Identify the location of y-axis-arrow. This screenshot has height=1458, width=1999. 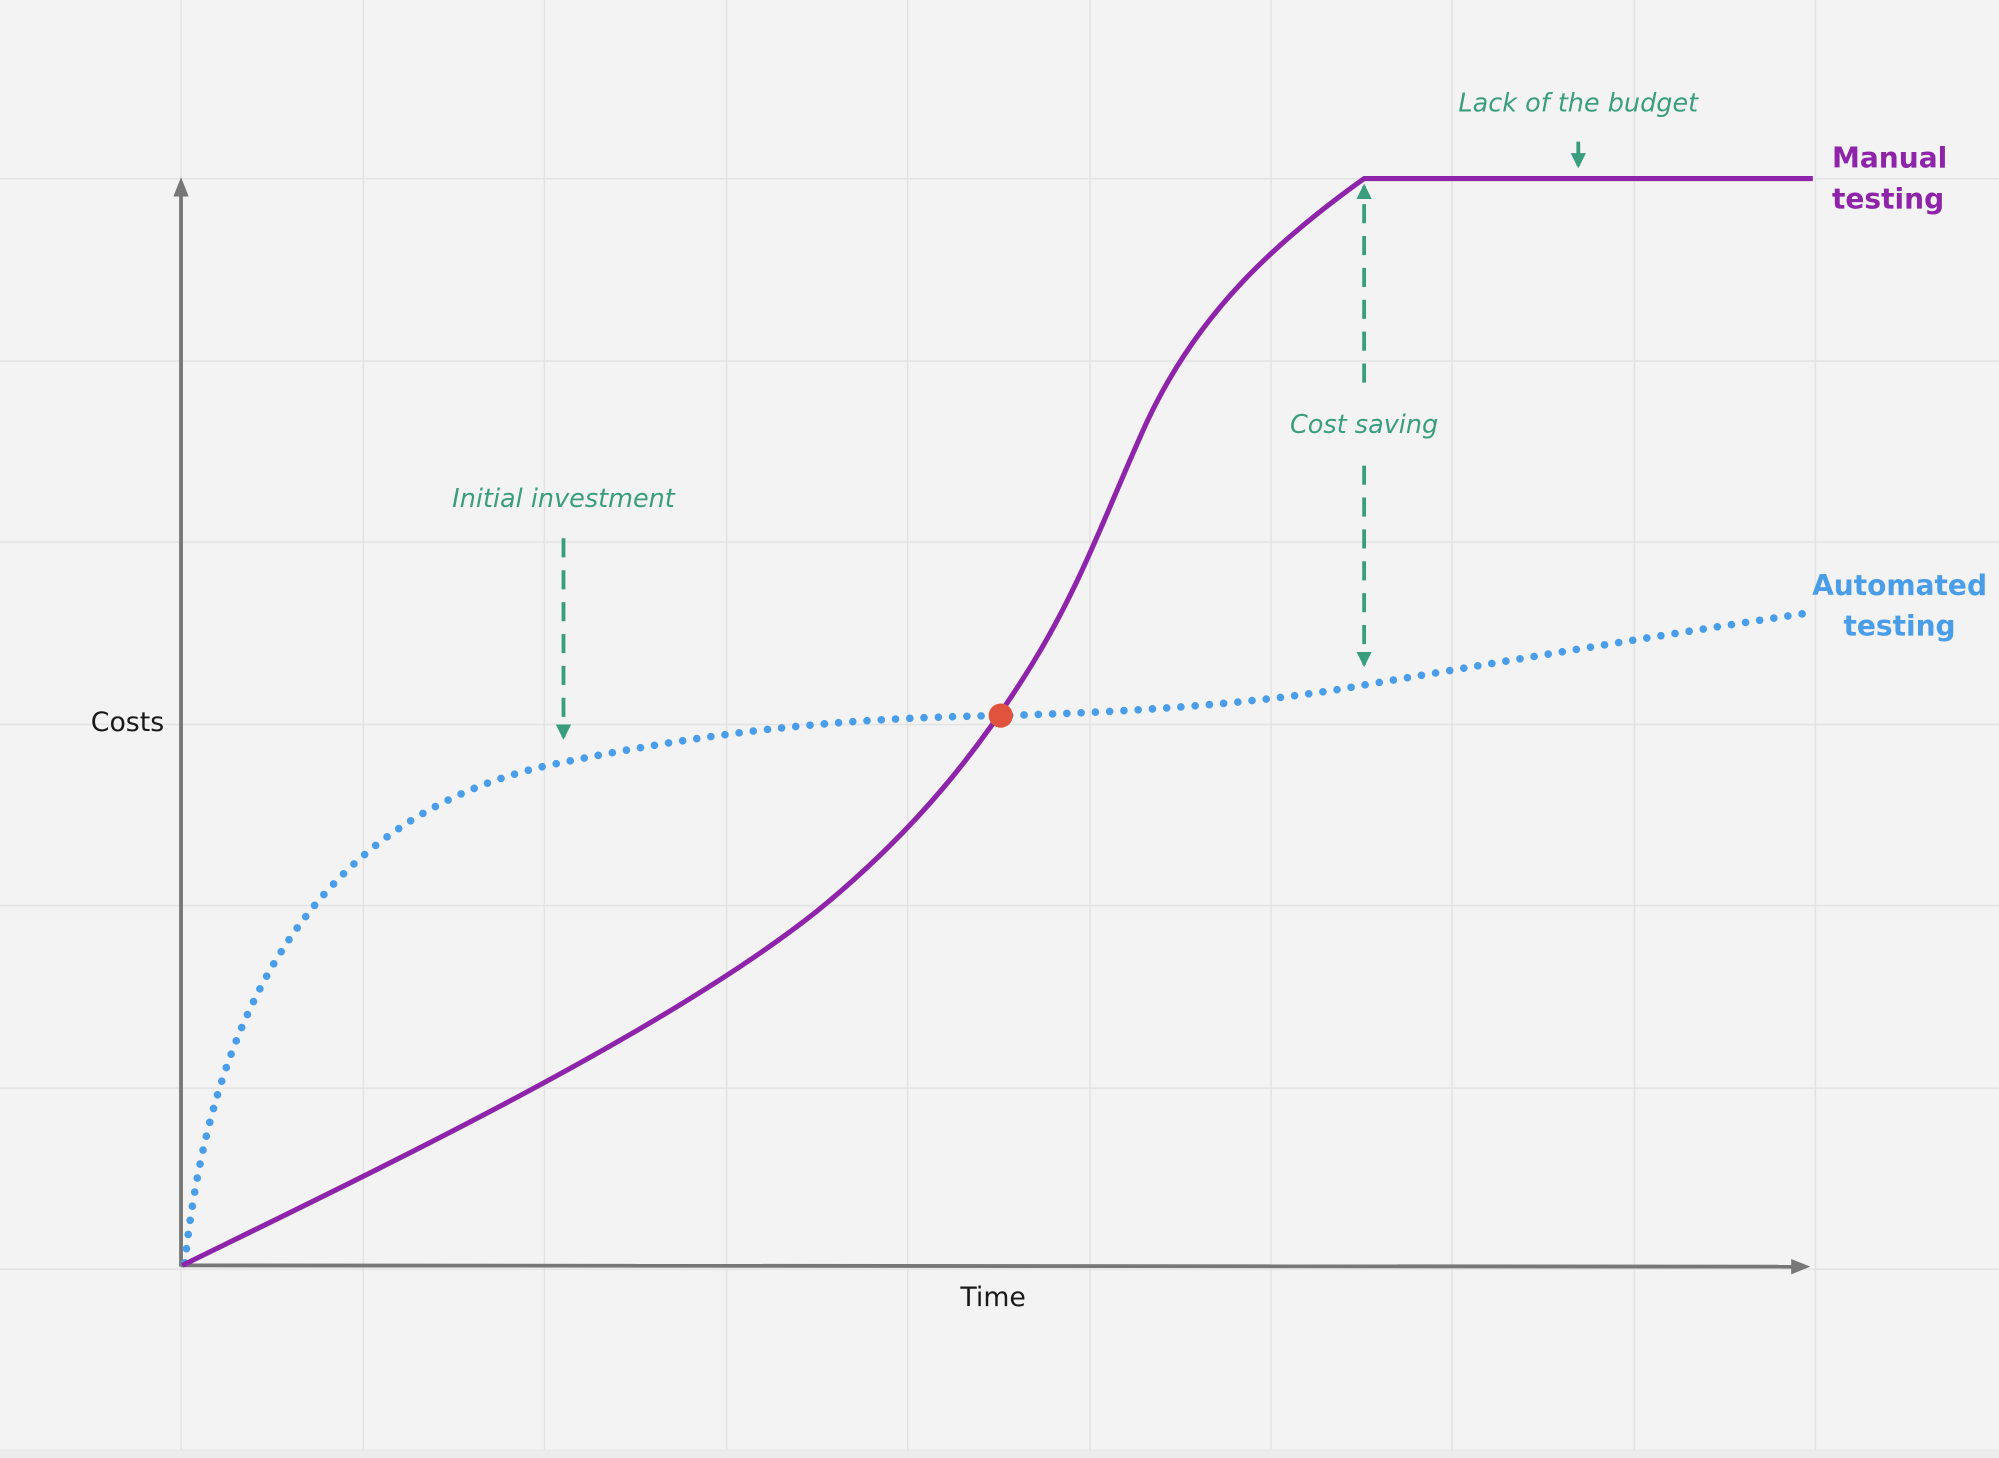
(181, 187).